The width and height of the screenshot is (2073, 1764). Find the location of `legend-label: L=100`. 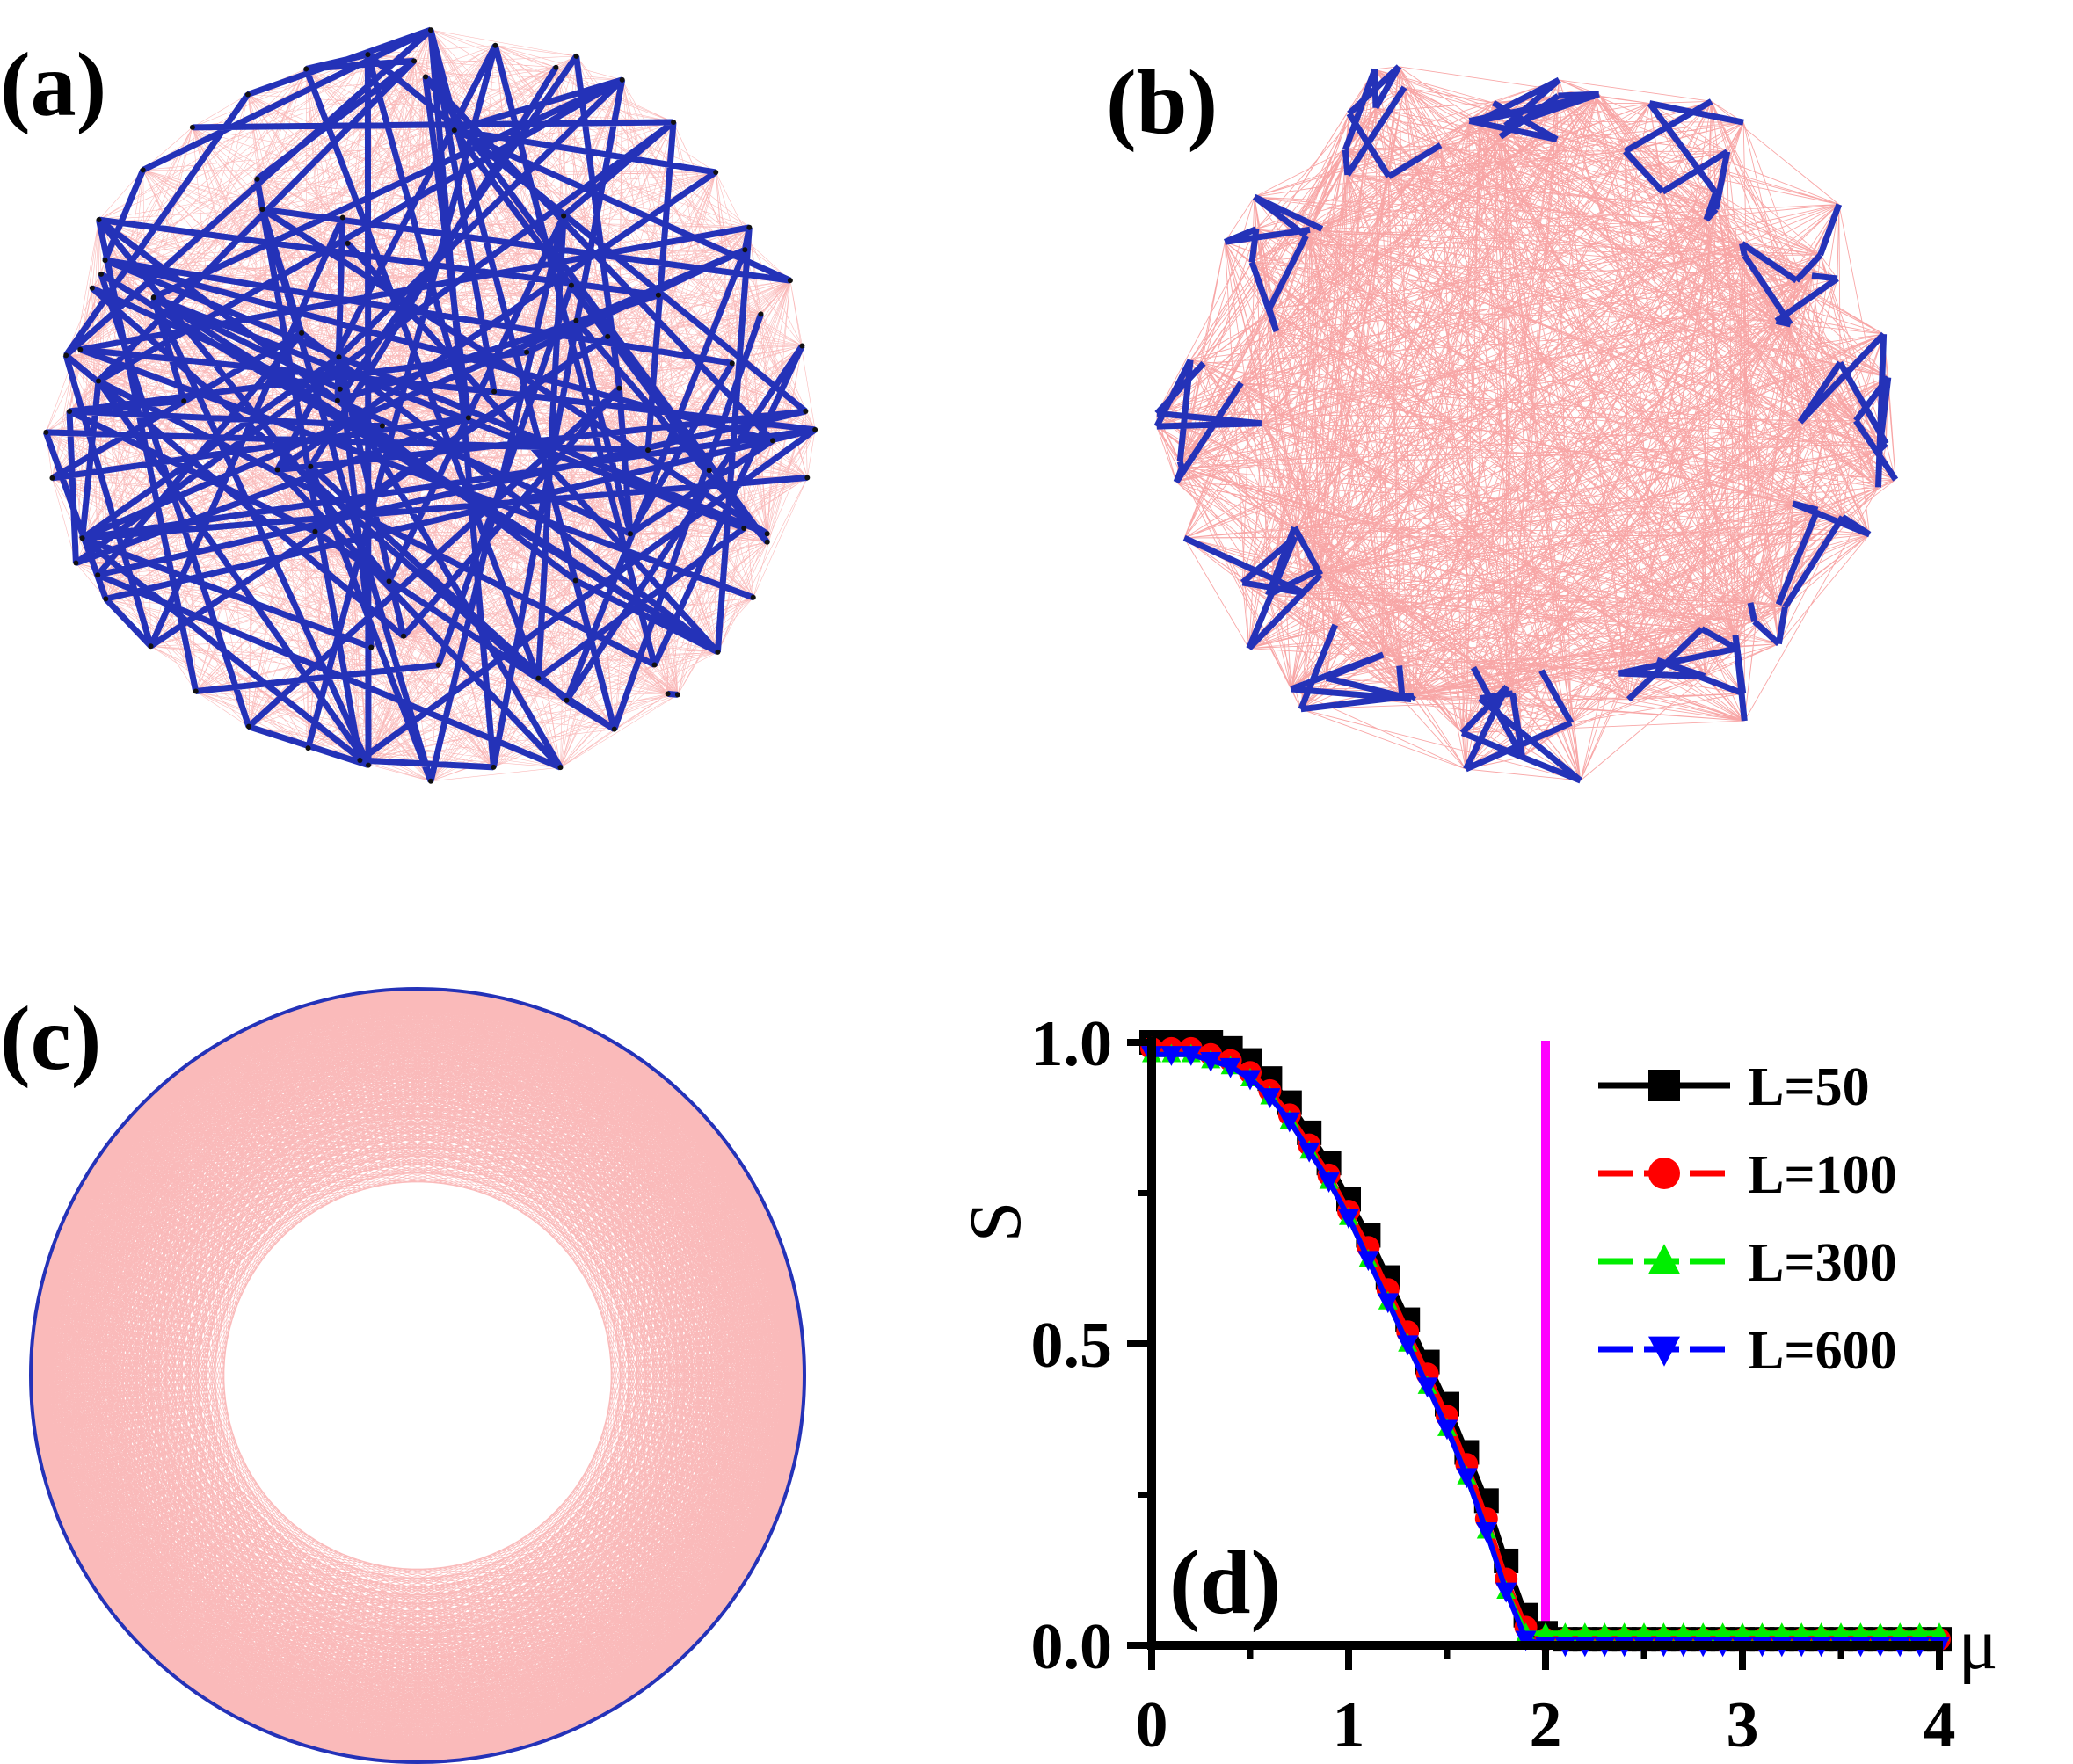

legend-label: L=100 is located at coordinates (1822, 1175).